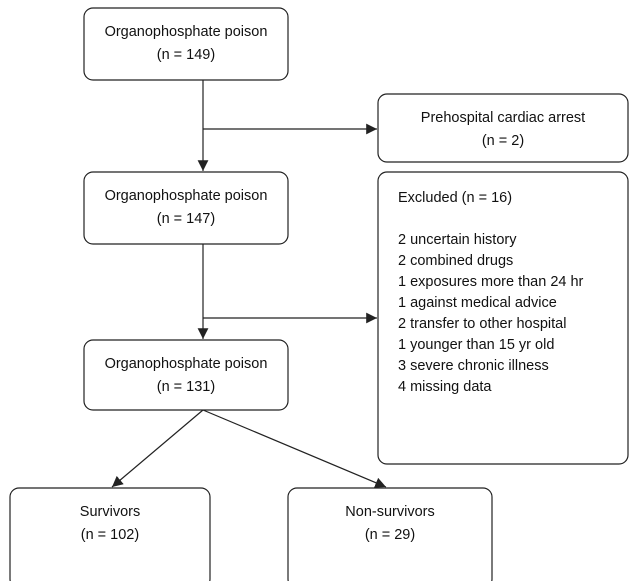  What do you see at coordinates (457, 240) in the screenshot?
I see `node-line: 2 uncertain history` at bounding box center [457, 240].